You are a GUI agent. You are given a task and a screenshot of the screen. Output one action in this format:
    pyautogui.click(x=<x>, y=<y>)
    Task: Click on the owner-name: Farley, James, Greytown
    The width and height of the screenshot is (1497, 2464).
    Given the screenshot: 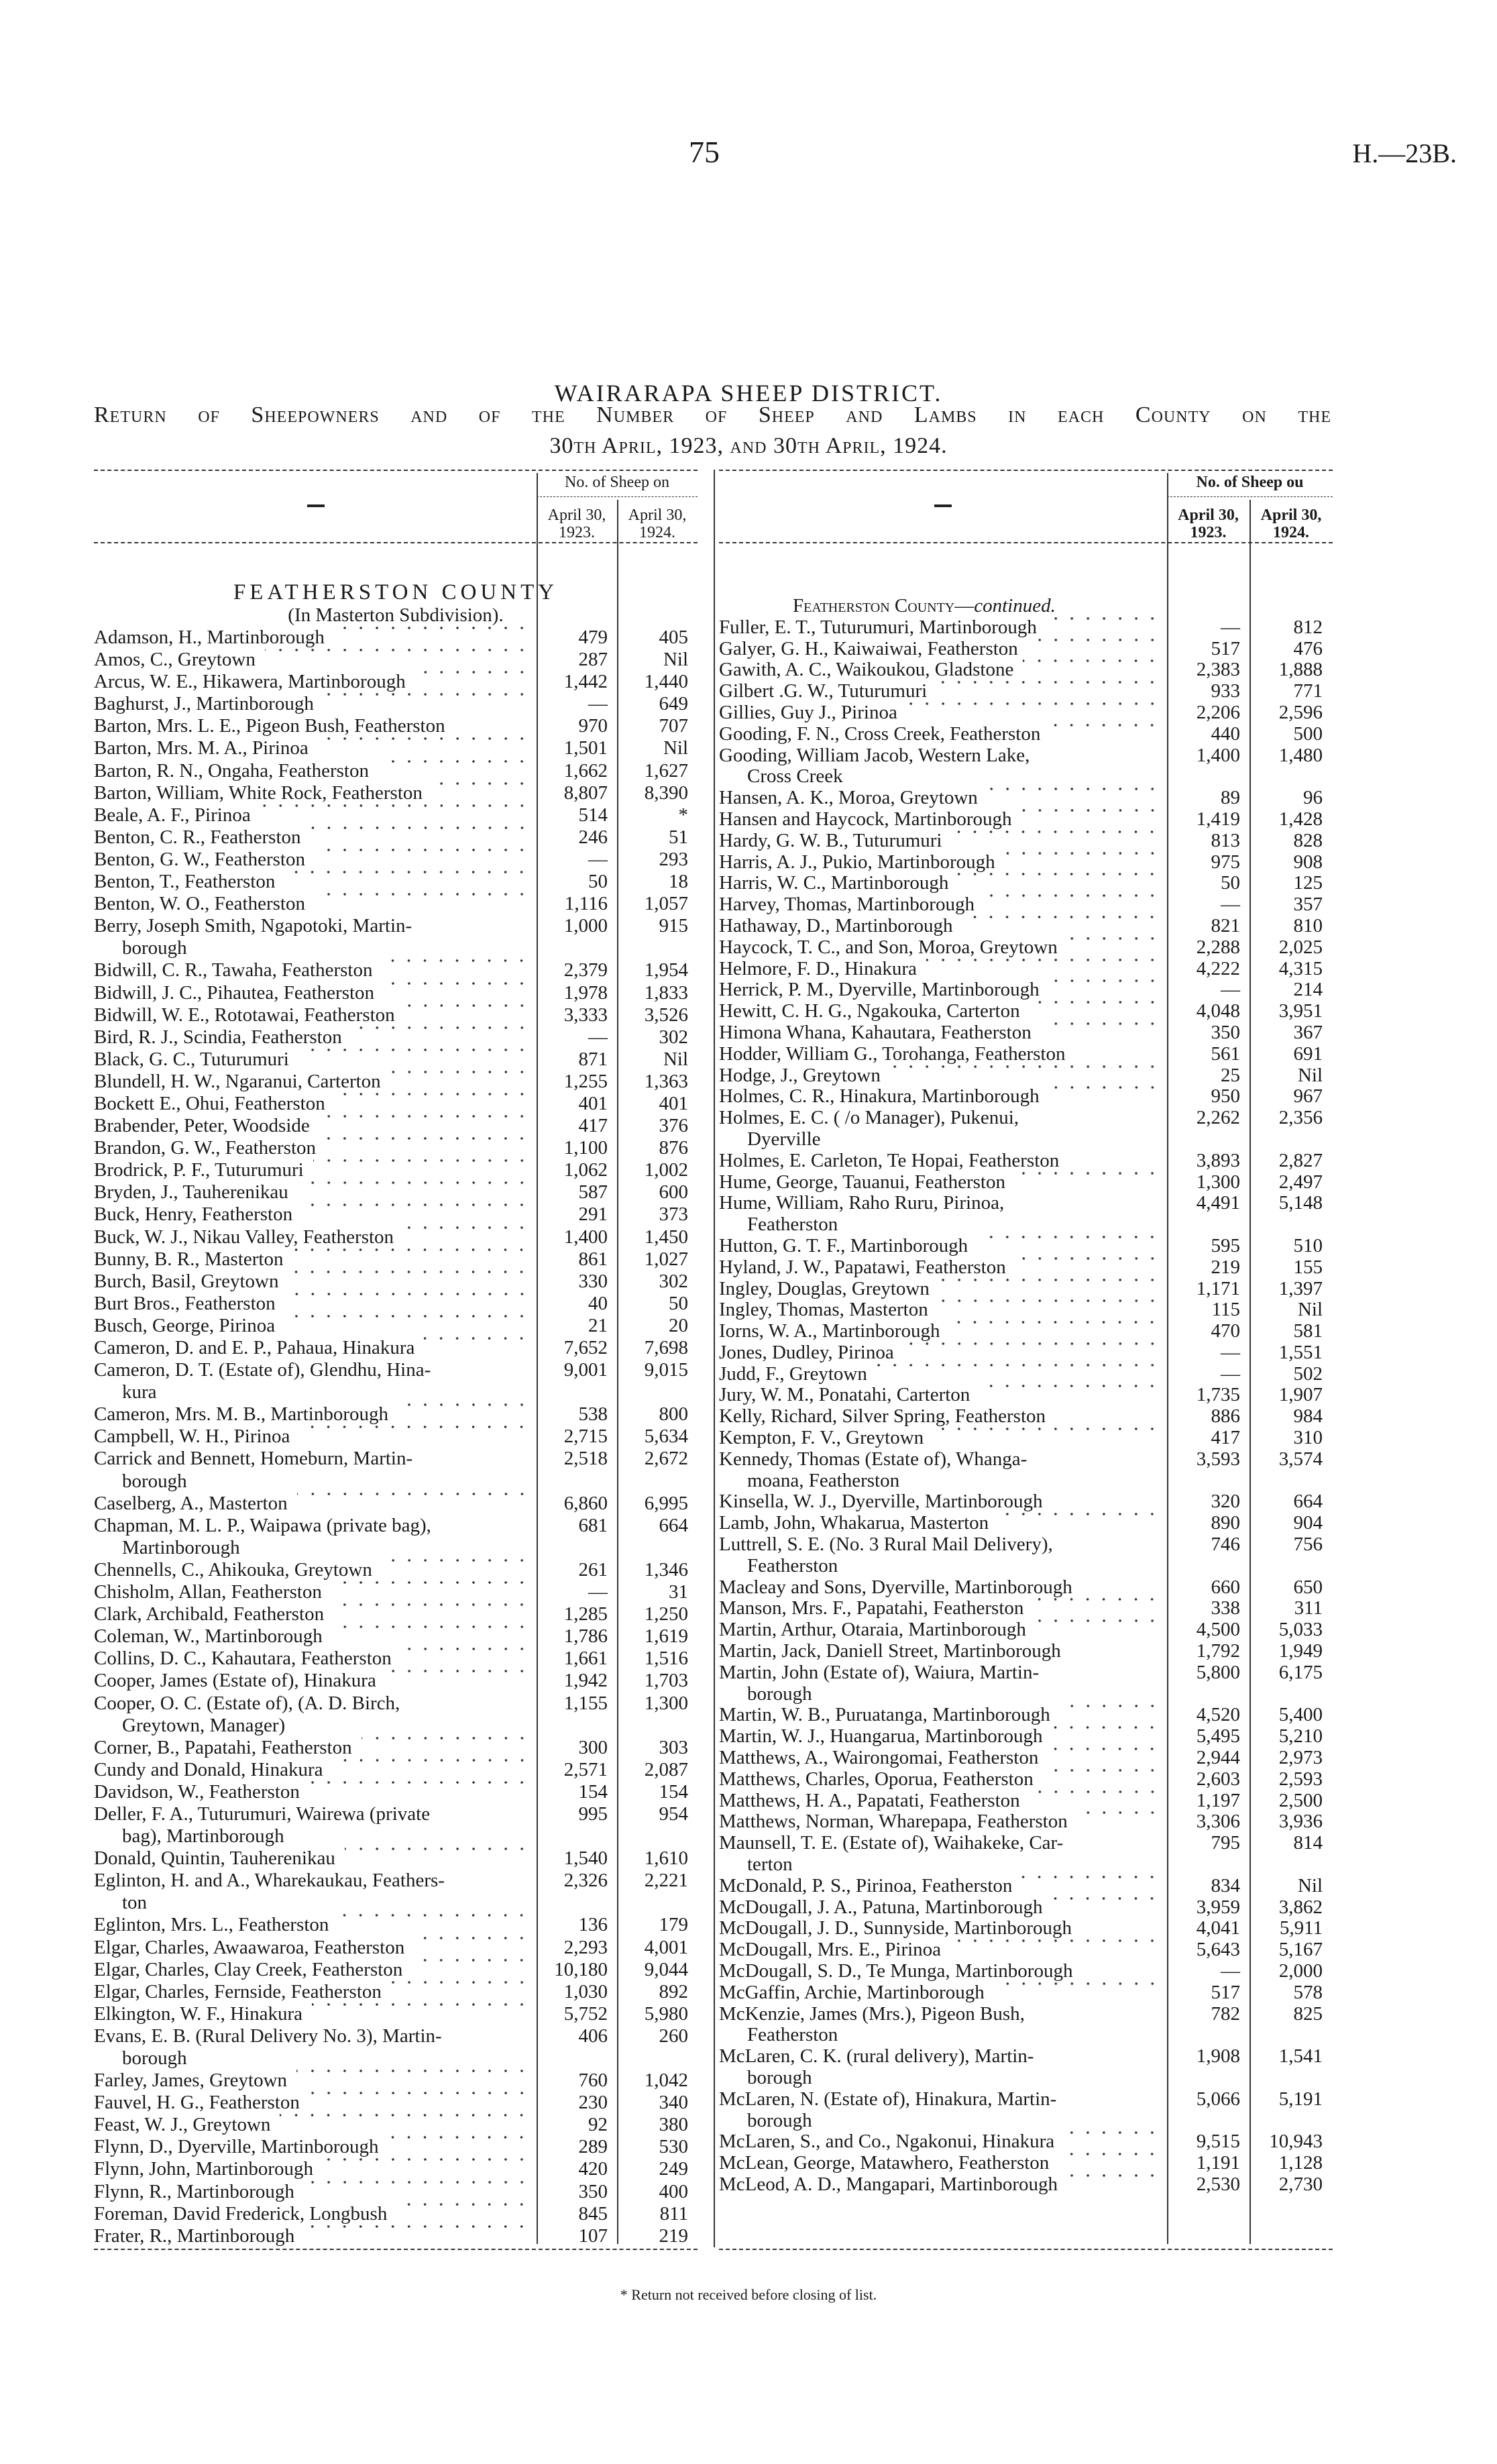 What is the action you would take?
    pyautogui.click(x=191, y=2081)
    